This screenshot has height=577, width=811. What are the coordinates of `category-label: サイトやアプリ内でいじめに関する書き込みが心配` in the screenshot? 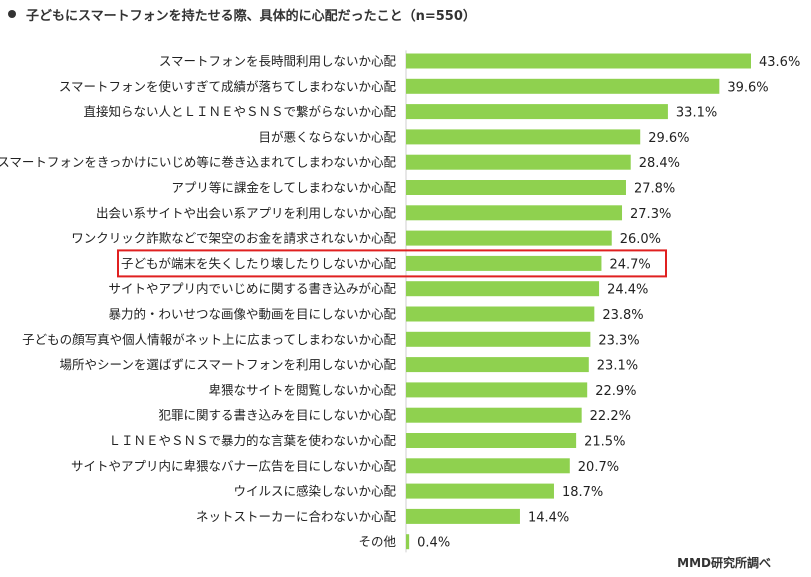 It's located at (252, 288).